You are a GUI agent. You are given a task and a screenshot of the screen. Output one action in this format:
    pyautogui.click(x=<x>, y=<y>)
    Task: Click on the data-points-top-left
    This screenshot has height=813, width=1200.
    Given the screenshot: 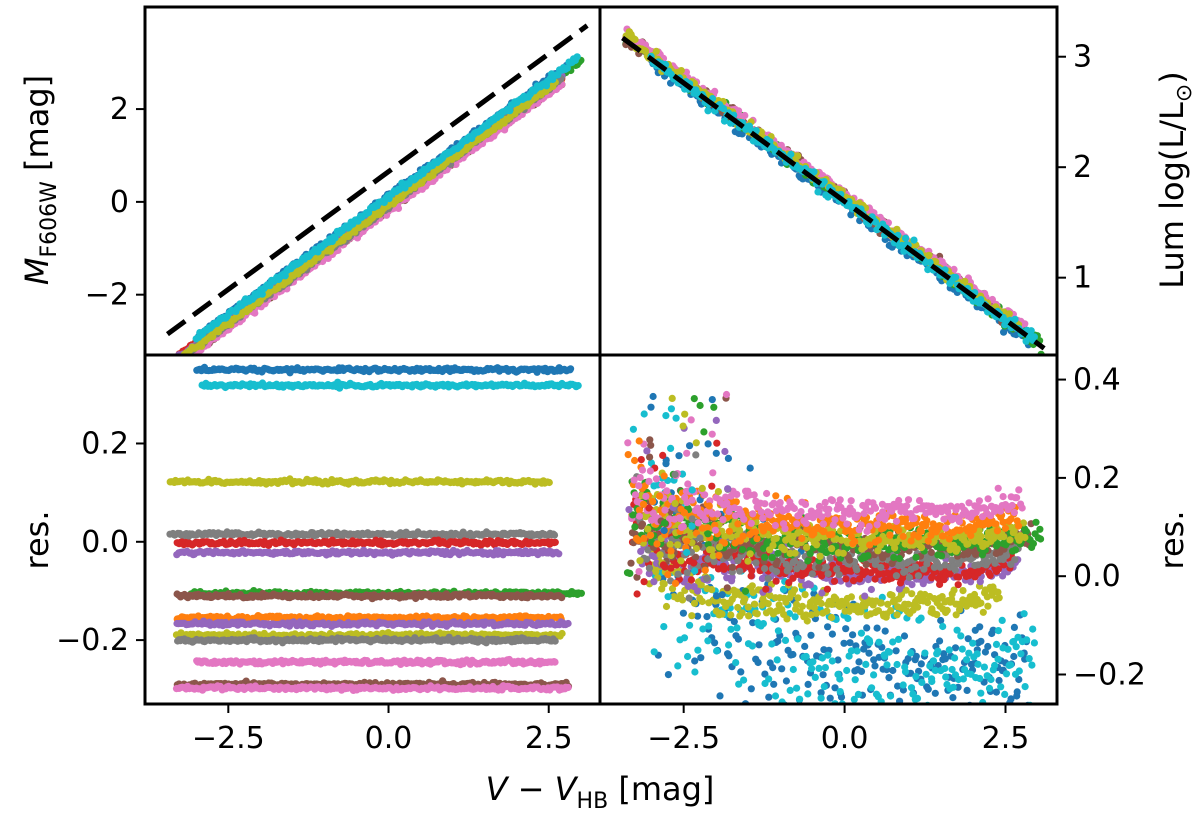 What is the action you would take?
    pyautogui.click(x=375, y=214)
    